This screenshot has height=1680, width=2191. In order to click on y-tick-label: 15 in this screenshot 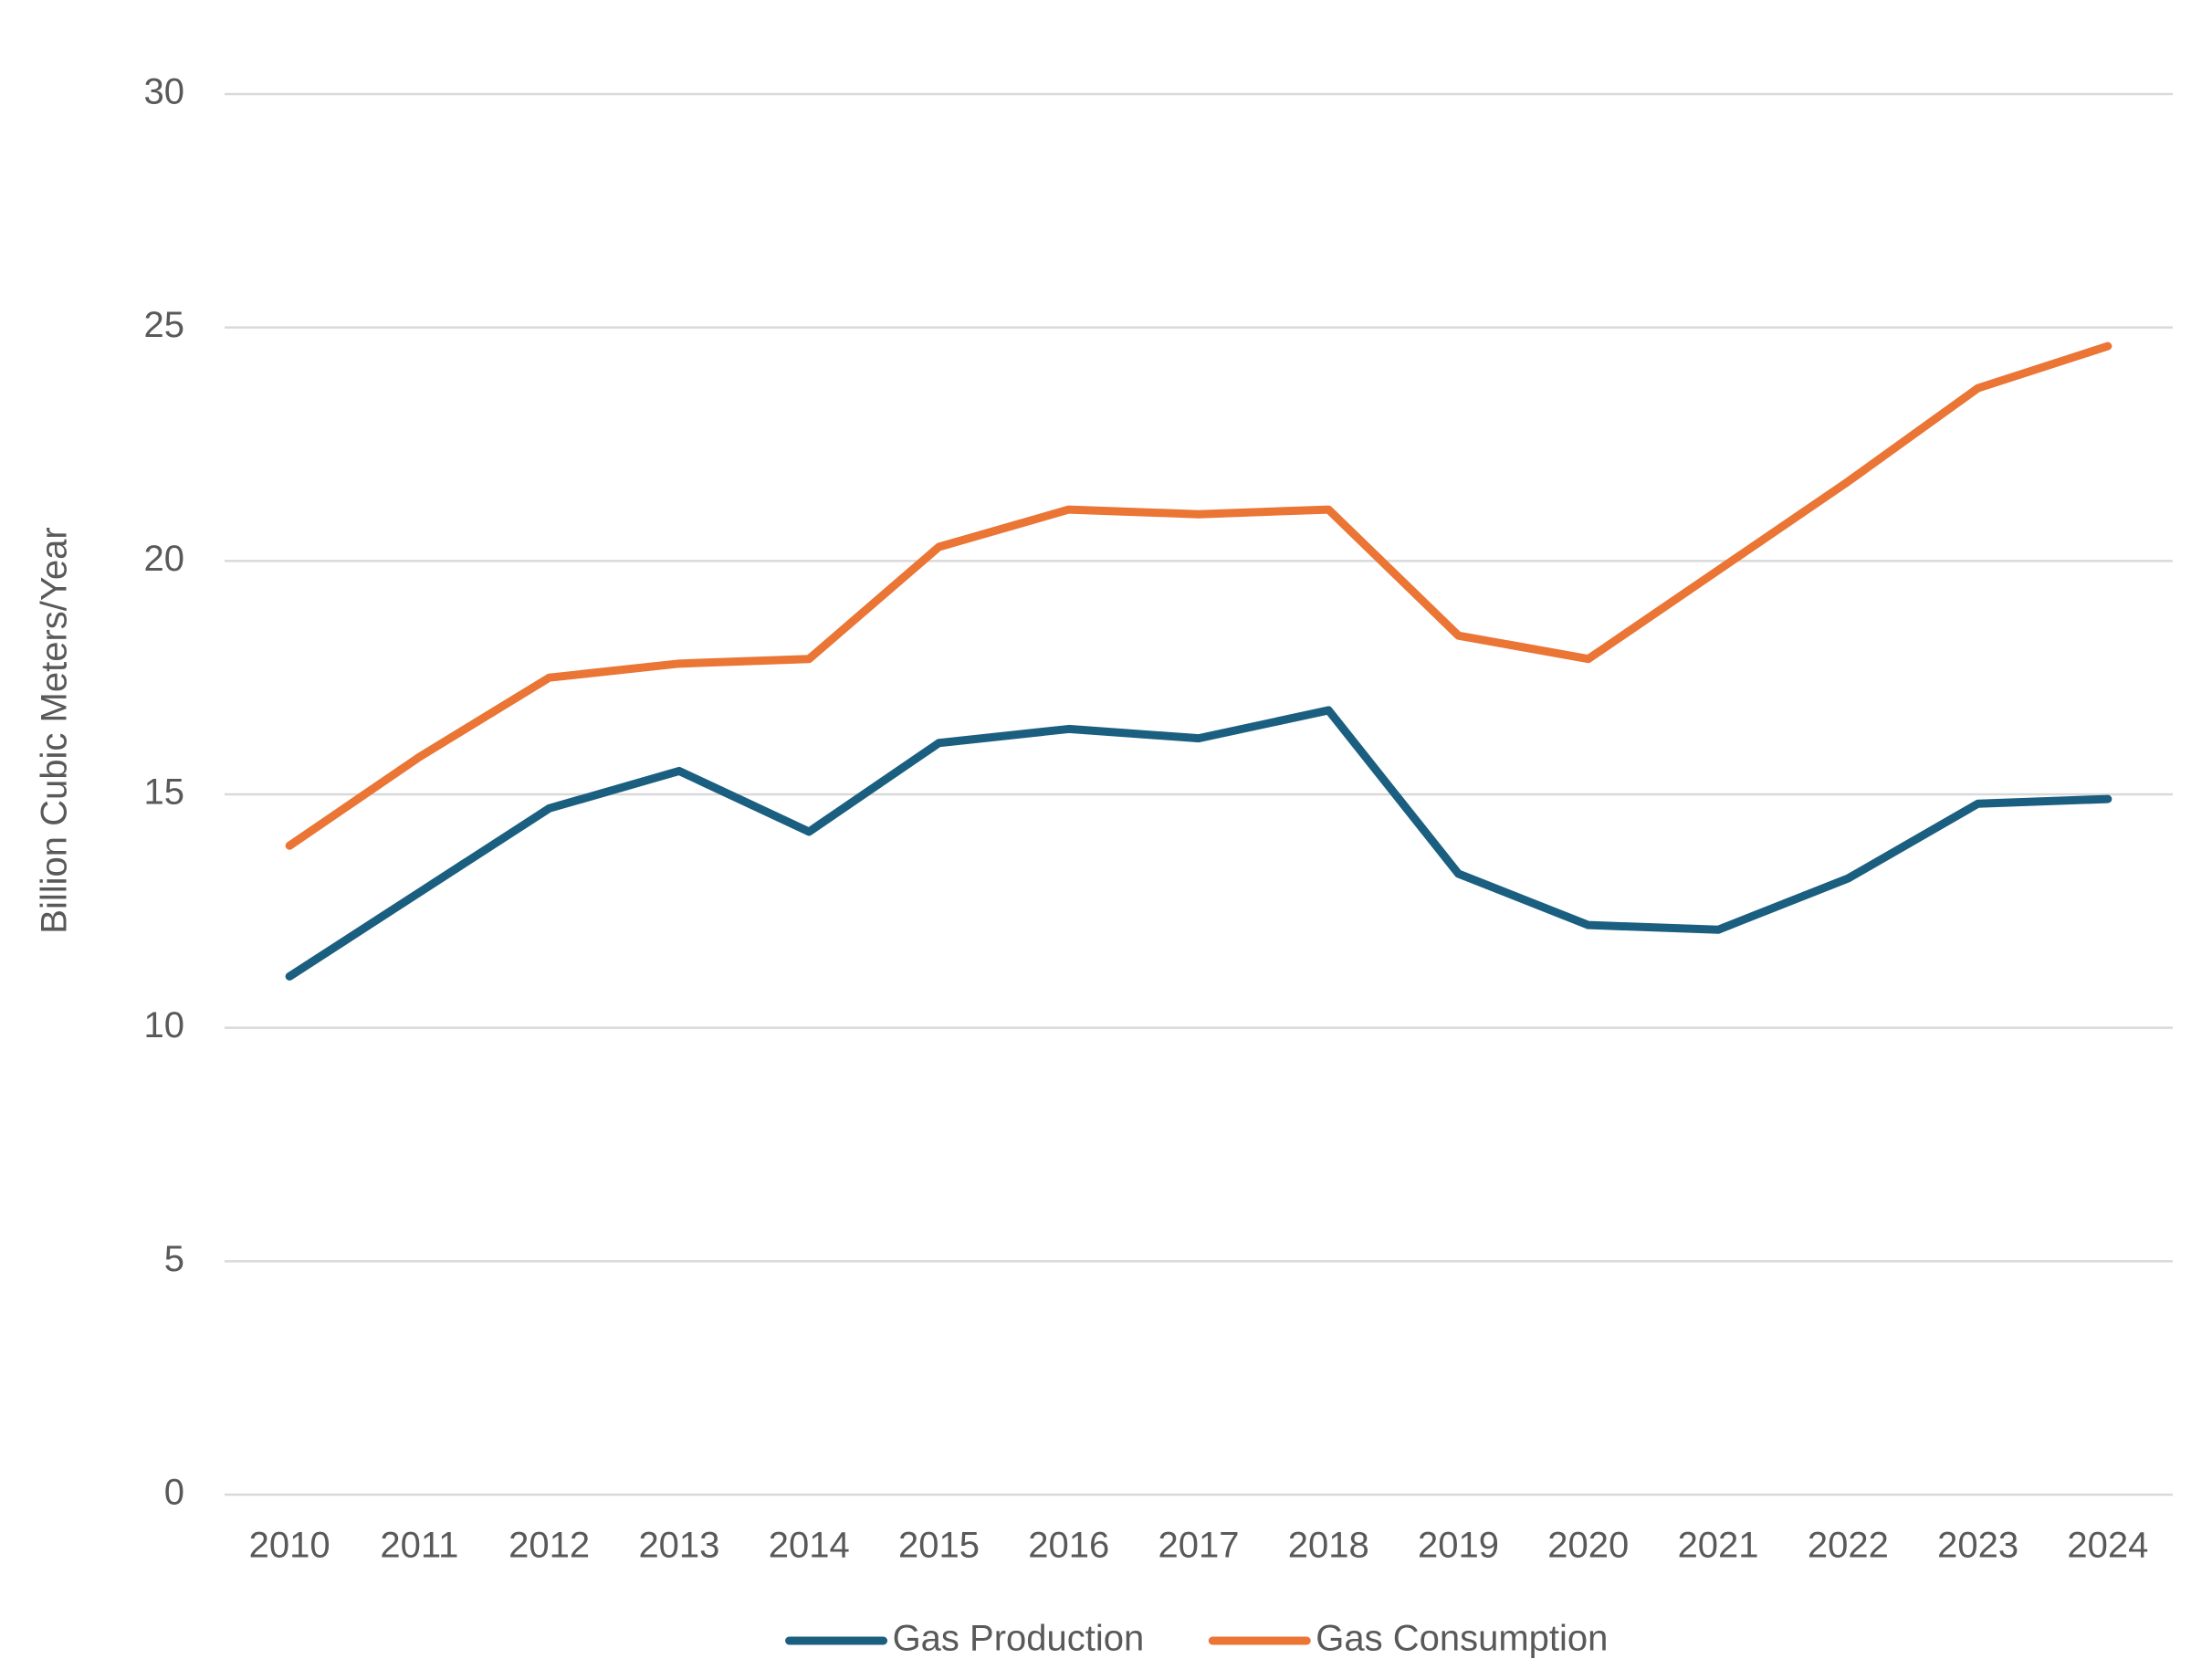, I will do `click(164, 793)`.